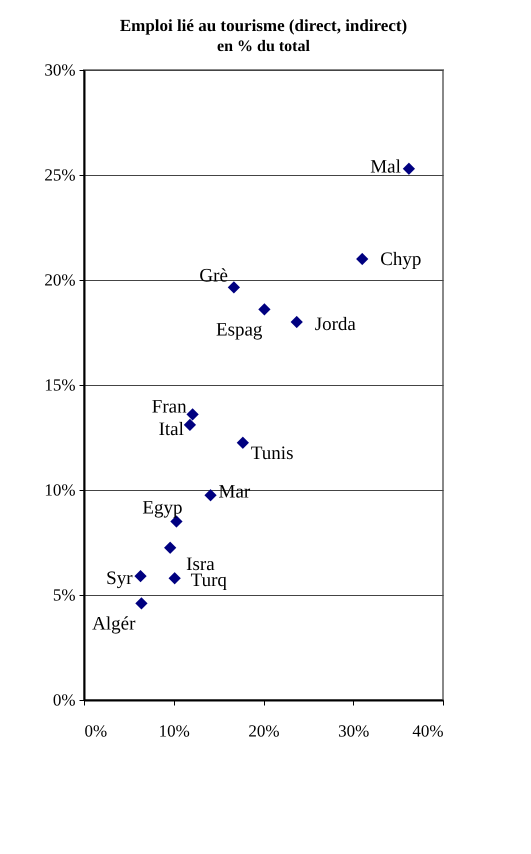 This screenshot has height=854, width=531. I want to click on chart-subtitle: en % du total, so click(263, 46).